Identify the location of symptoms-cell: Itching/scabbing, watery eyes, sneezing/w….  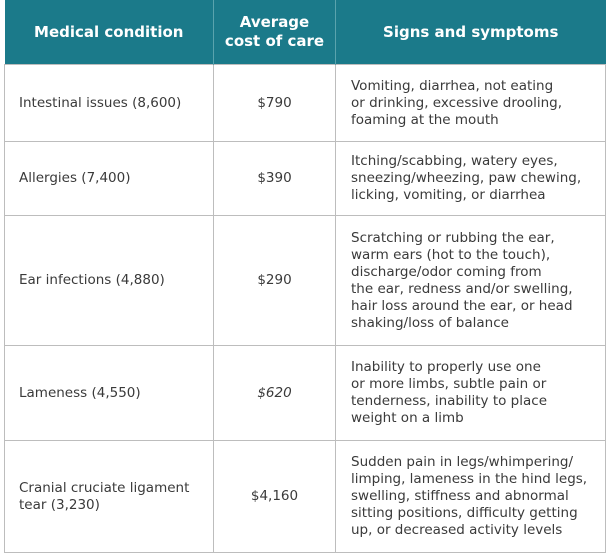
(470, 178).